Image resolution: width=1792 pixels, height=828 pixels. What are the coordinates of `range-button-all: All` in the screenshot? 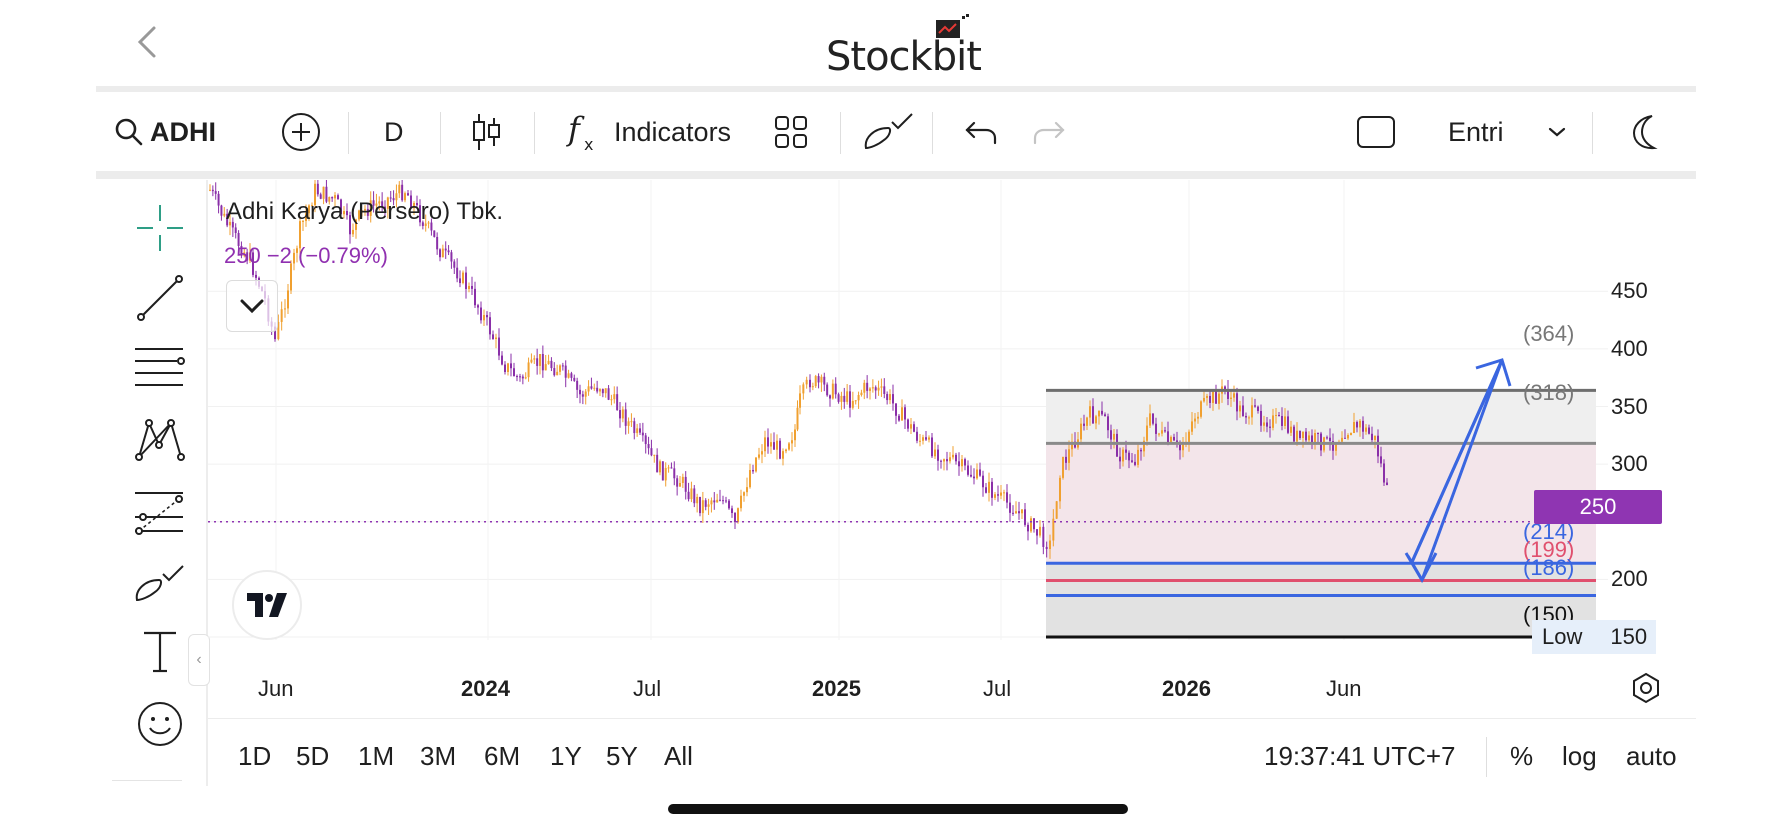 It's located at (678, 756).